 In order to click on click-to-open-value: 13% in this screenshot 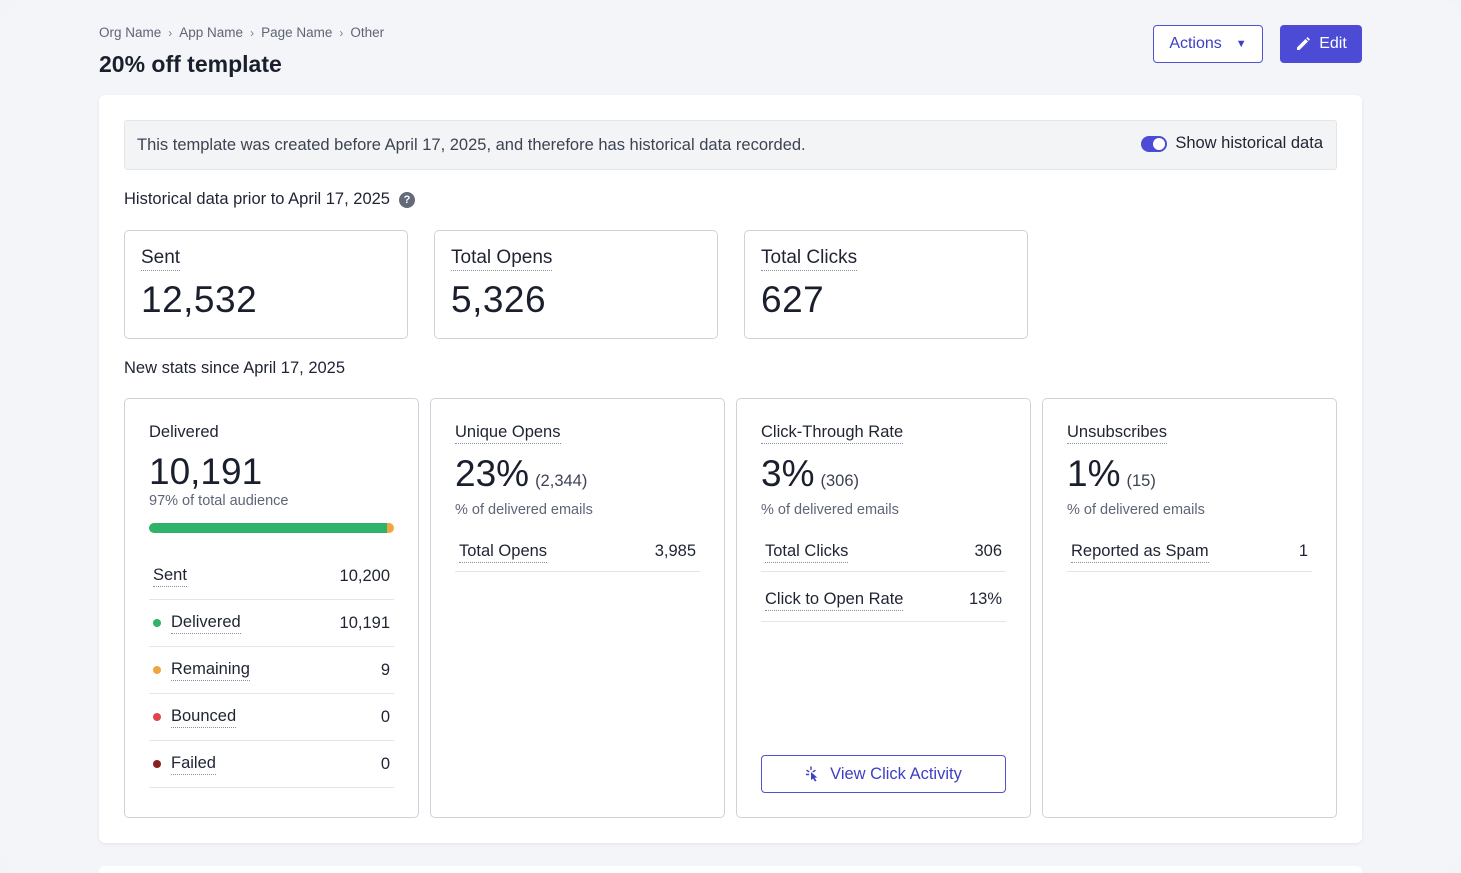, I will do `click(985, 599)`.